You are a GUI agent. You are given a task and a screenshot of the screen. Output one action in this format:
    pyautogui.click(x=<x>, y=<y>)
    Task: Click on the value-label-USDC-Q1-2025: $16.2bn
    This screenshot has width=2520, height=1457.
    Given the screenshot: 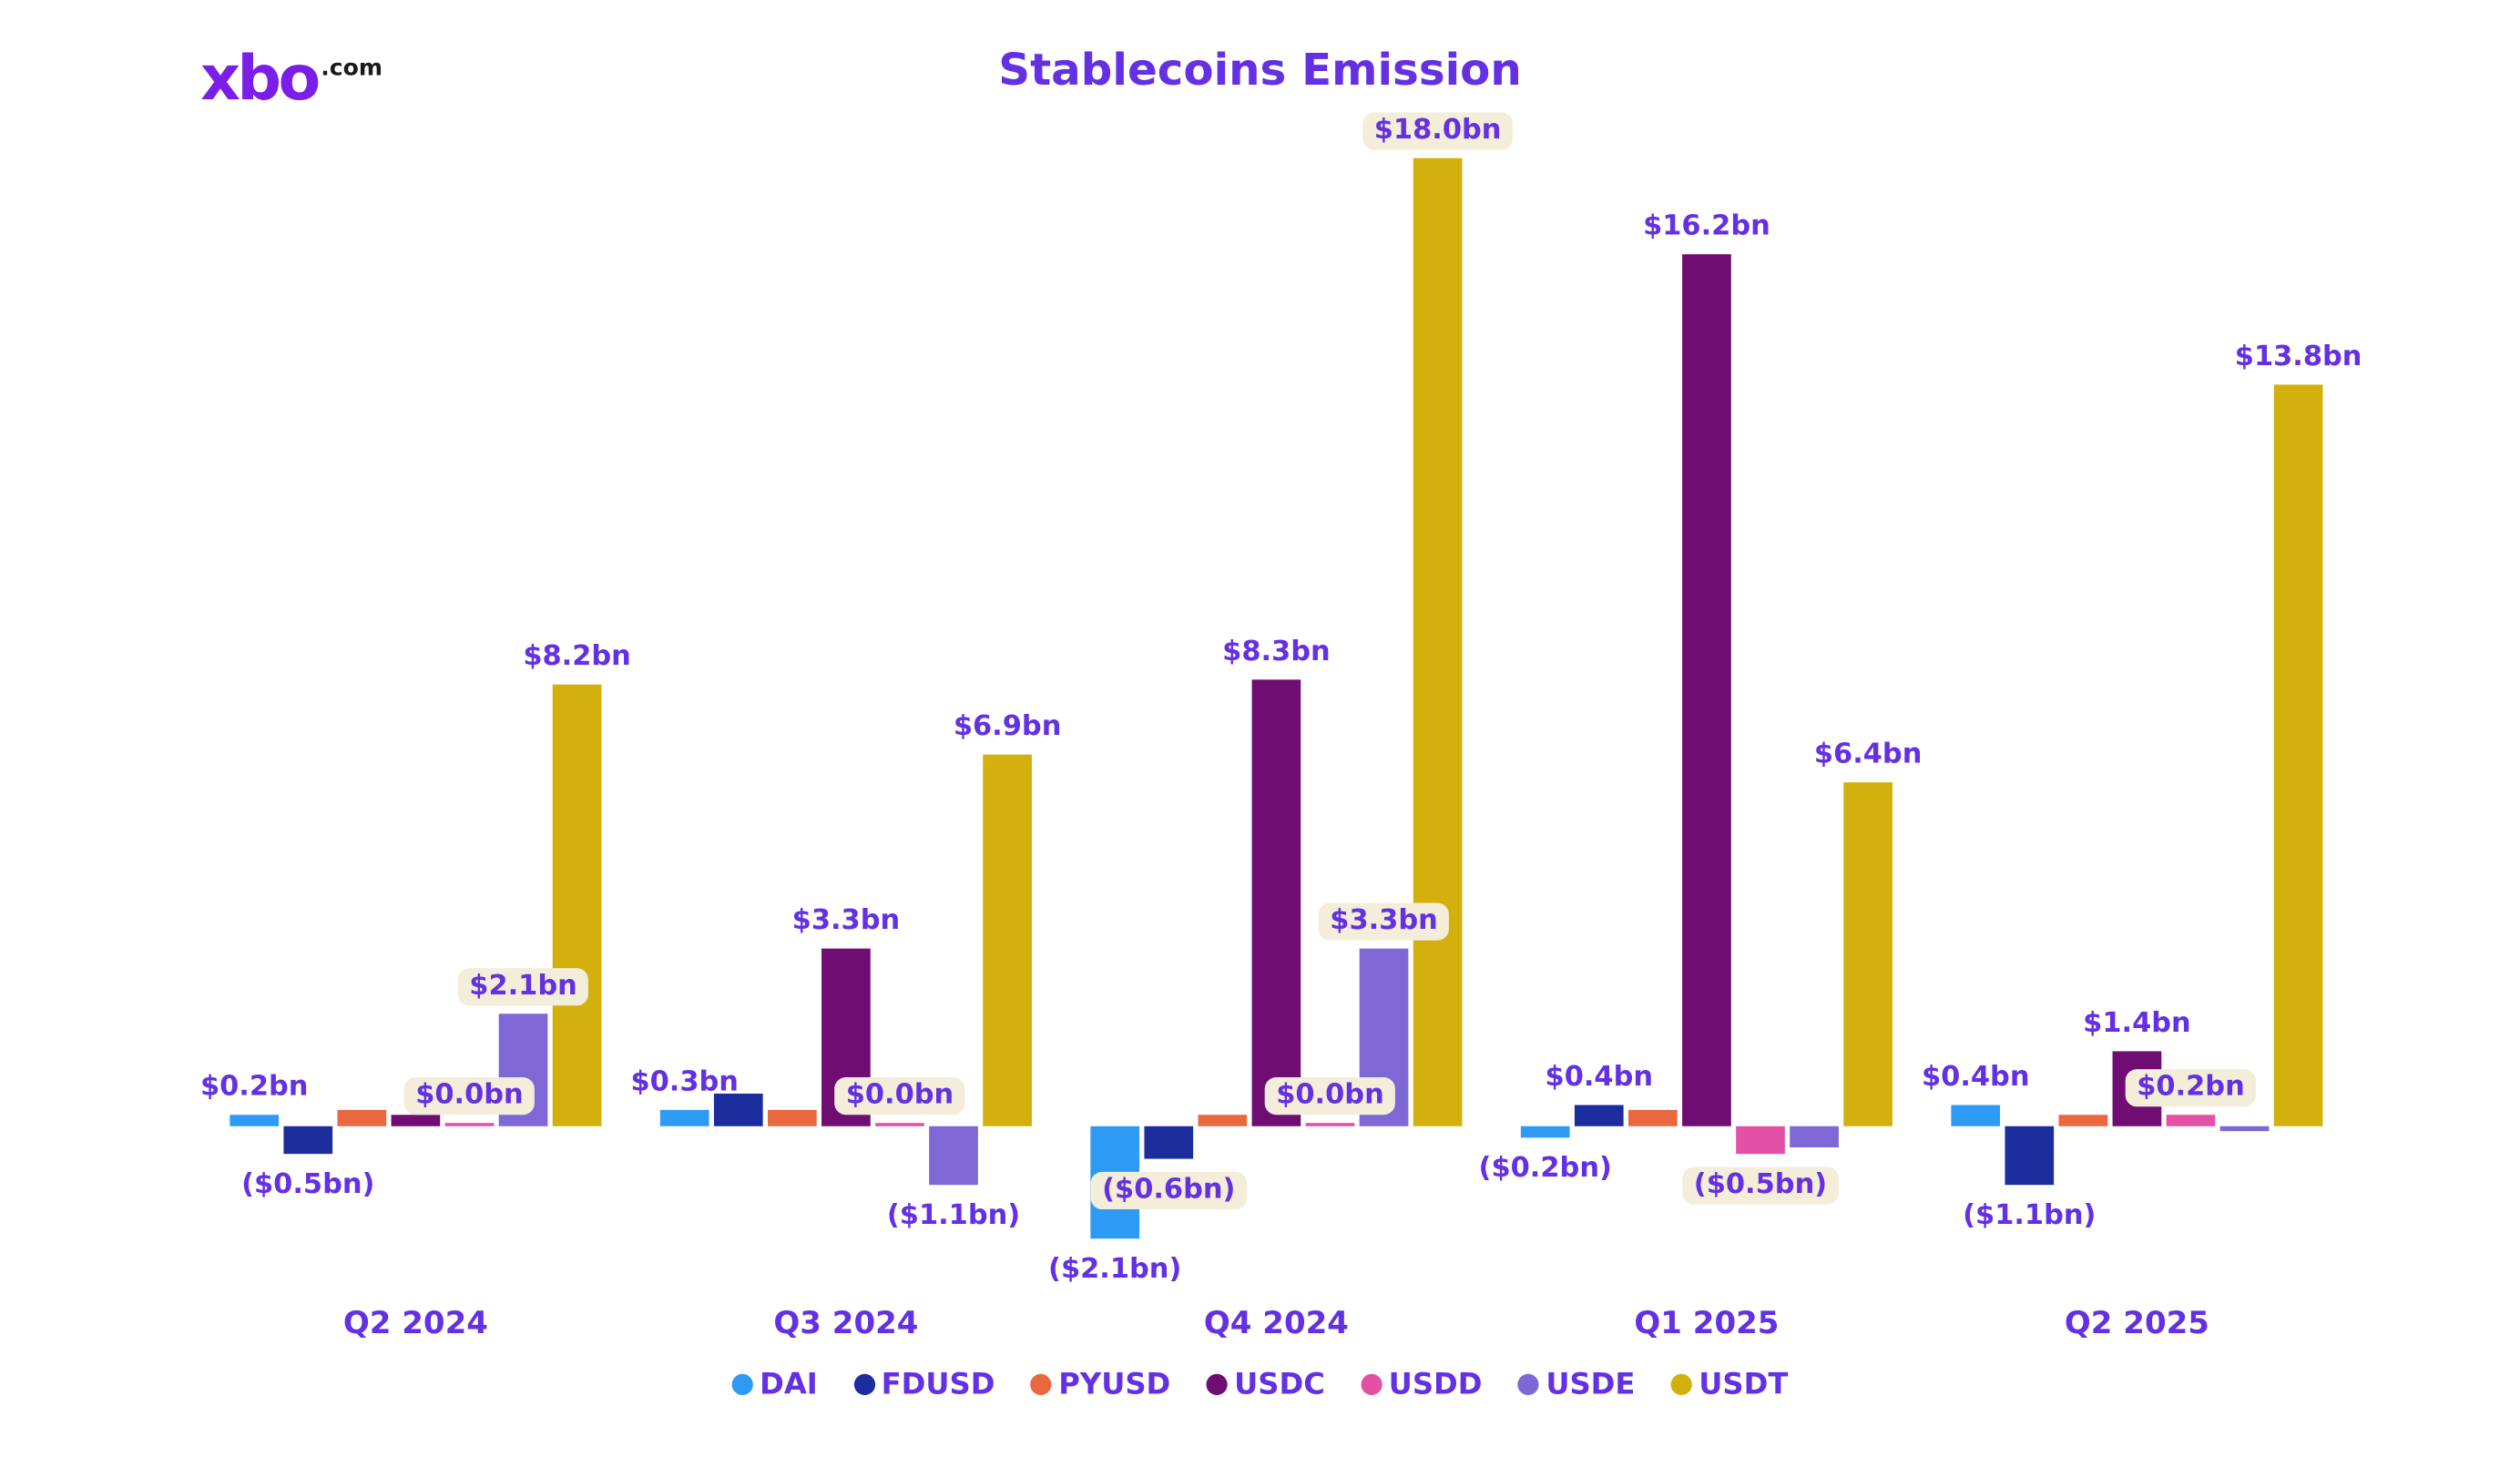 What is the action you would take?
    pyautogui.click(x=1707, y=227)
    